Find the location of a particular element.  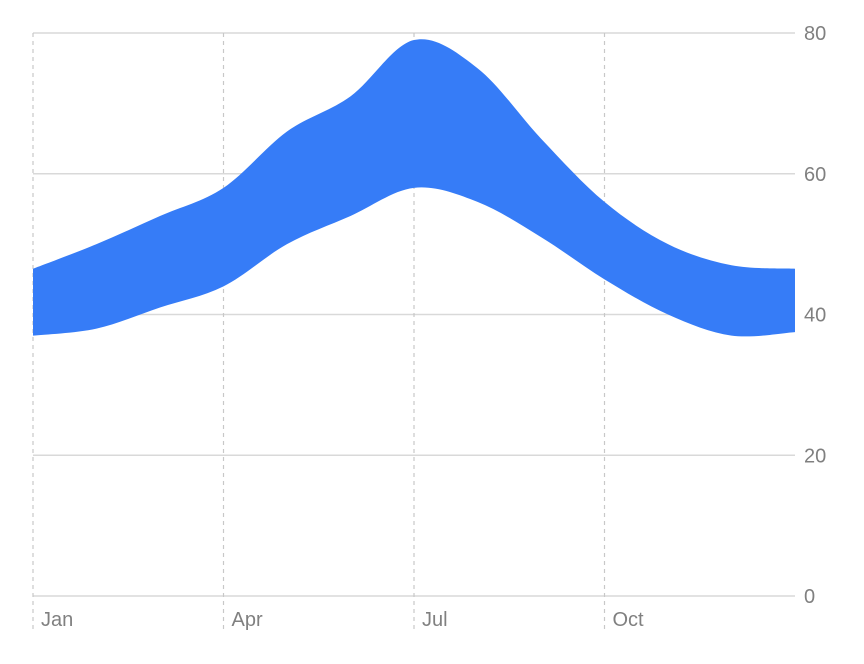

y-tick-label: 0 is located at coordinates (809, 597).